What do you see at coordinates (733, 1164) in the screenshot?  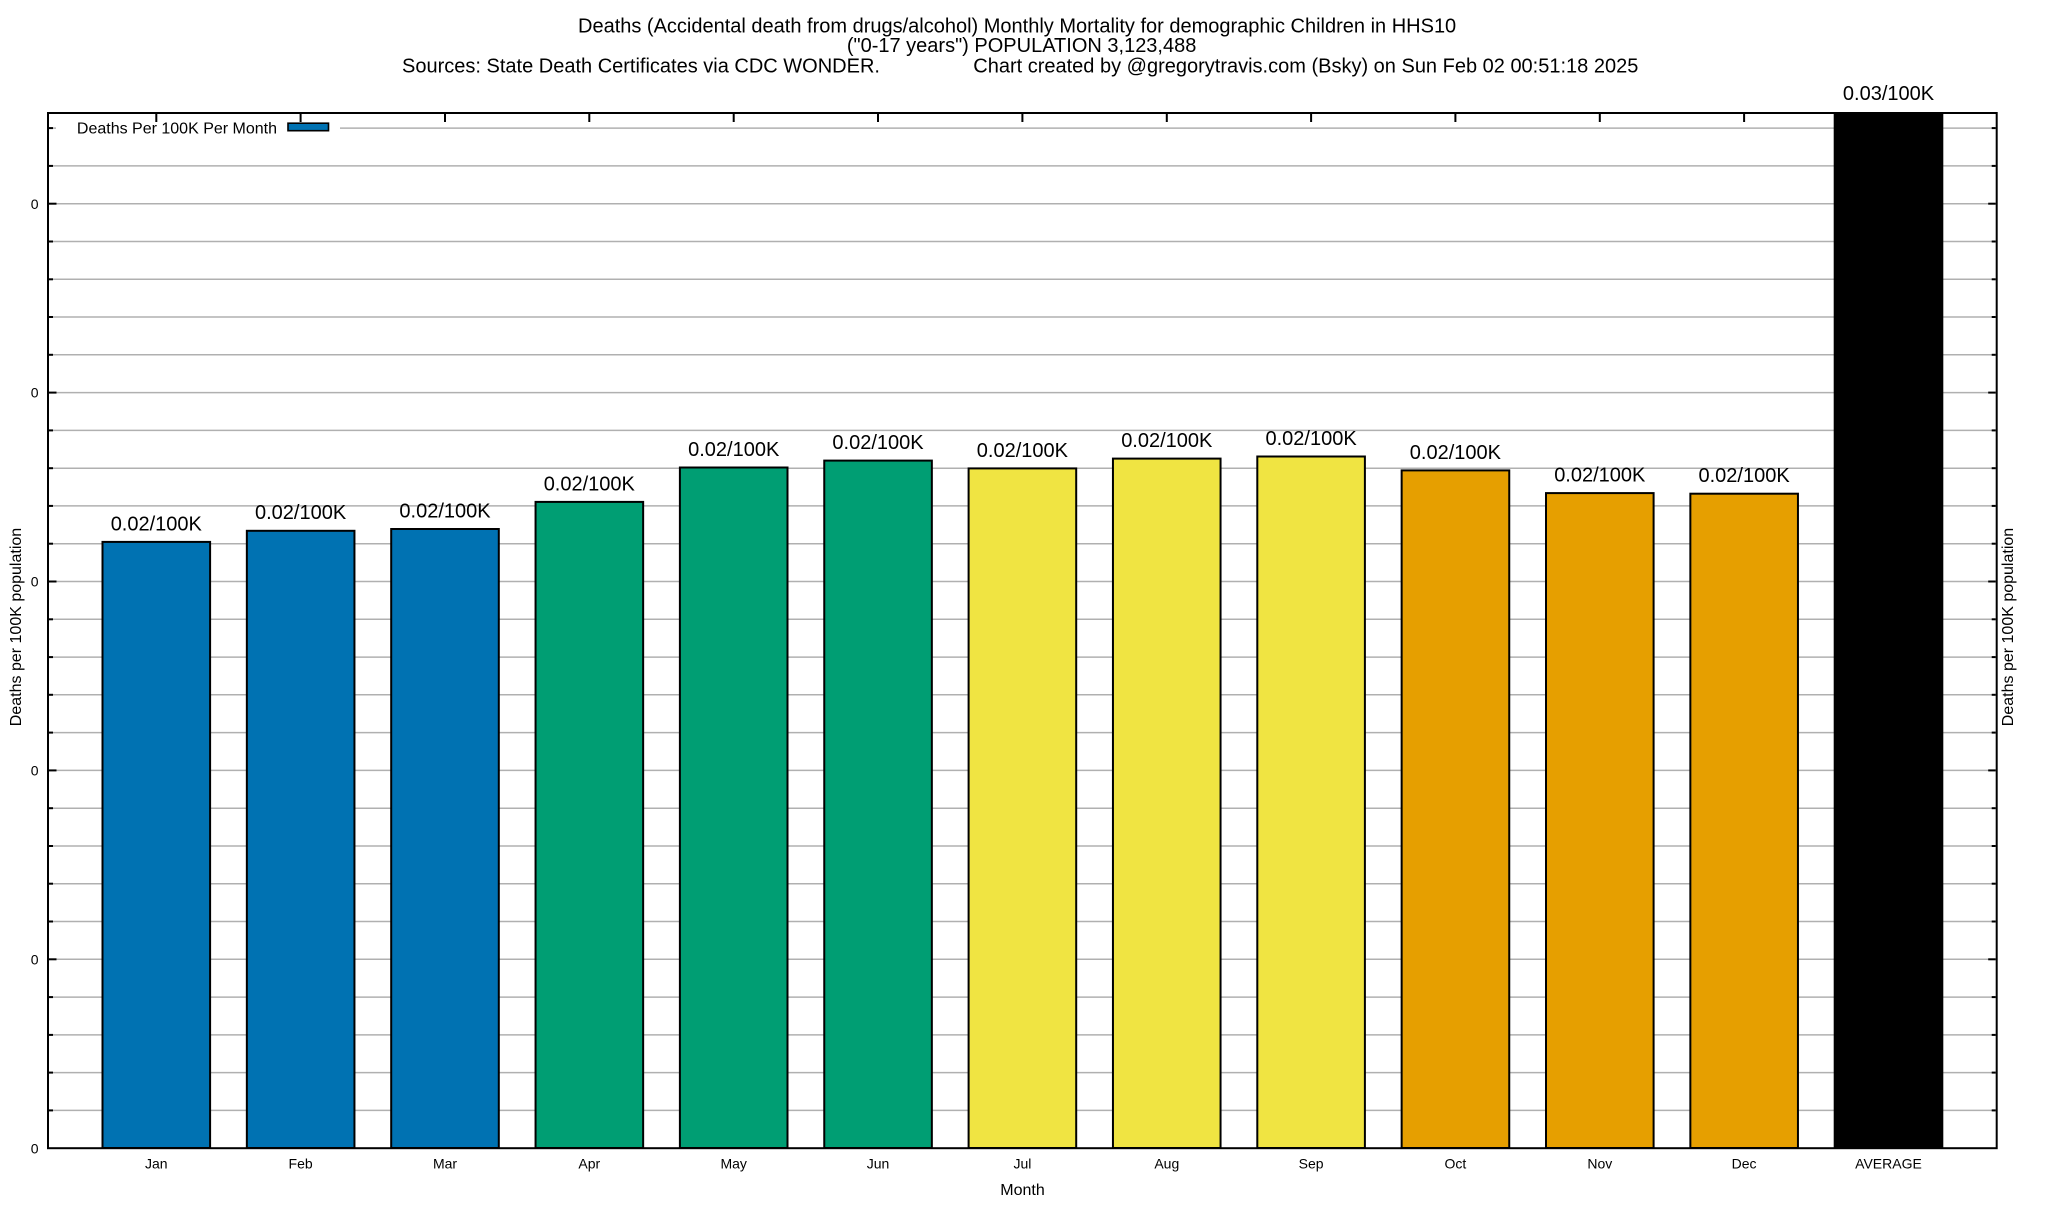 I see `svg-text: May` at bounding box center [733, 1164].